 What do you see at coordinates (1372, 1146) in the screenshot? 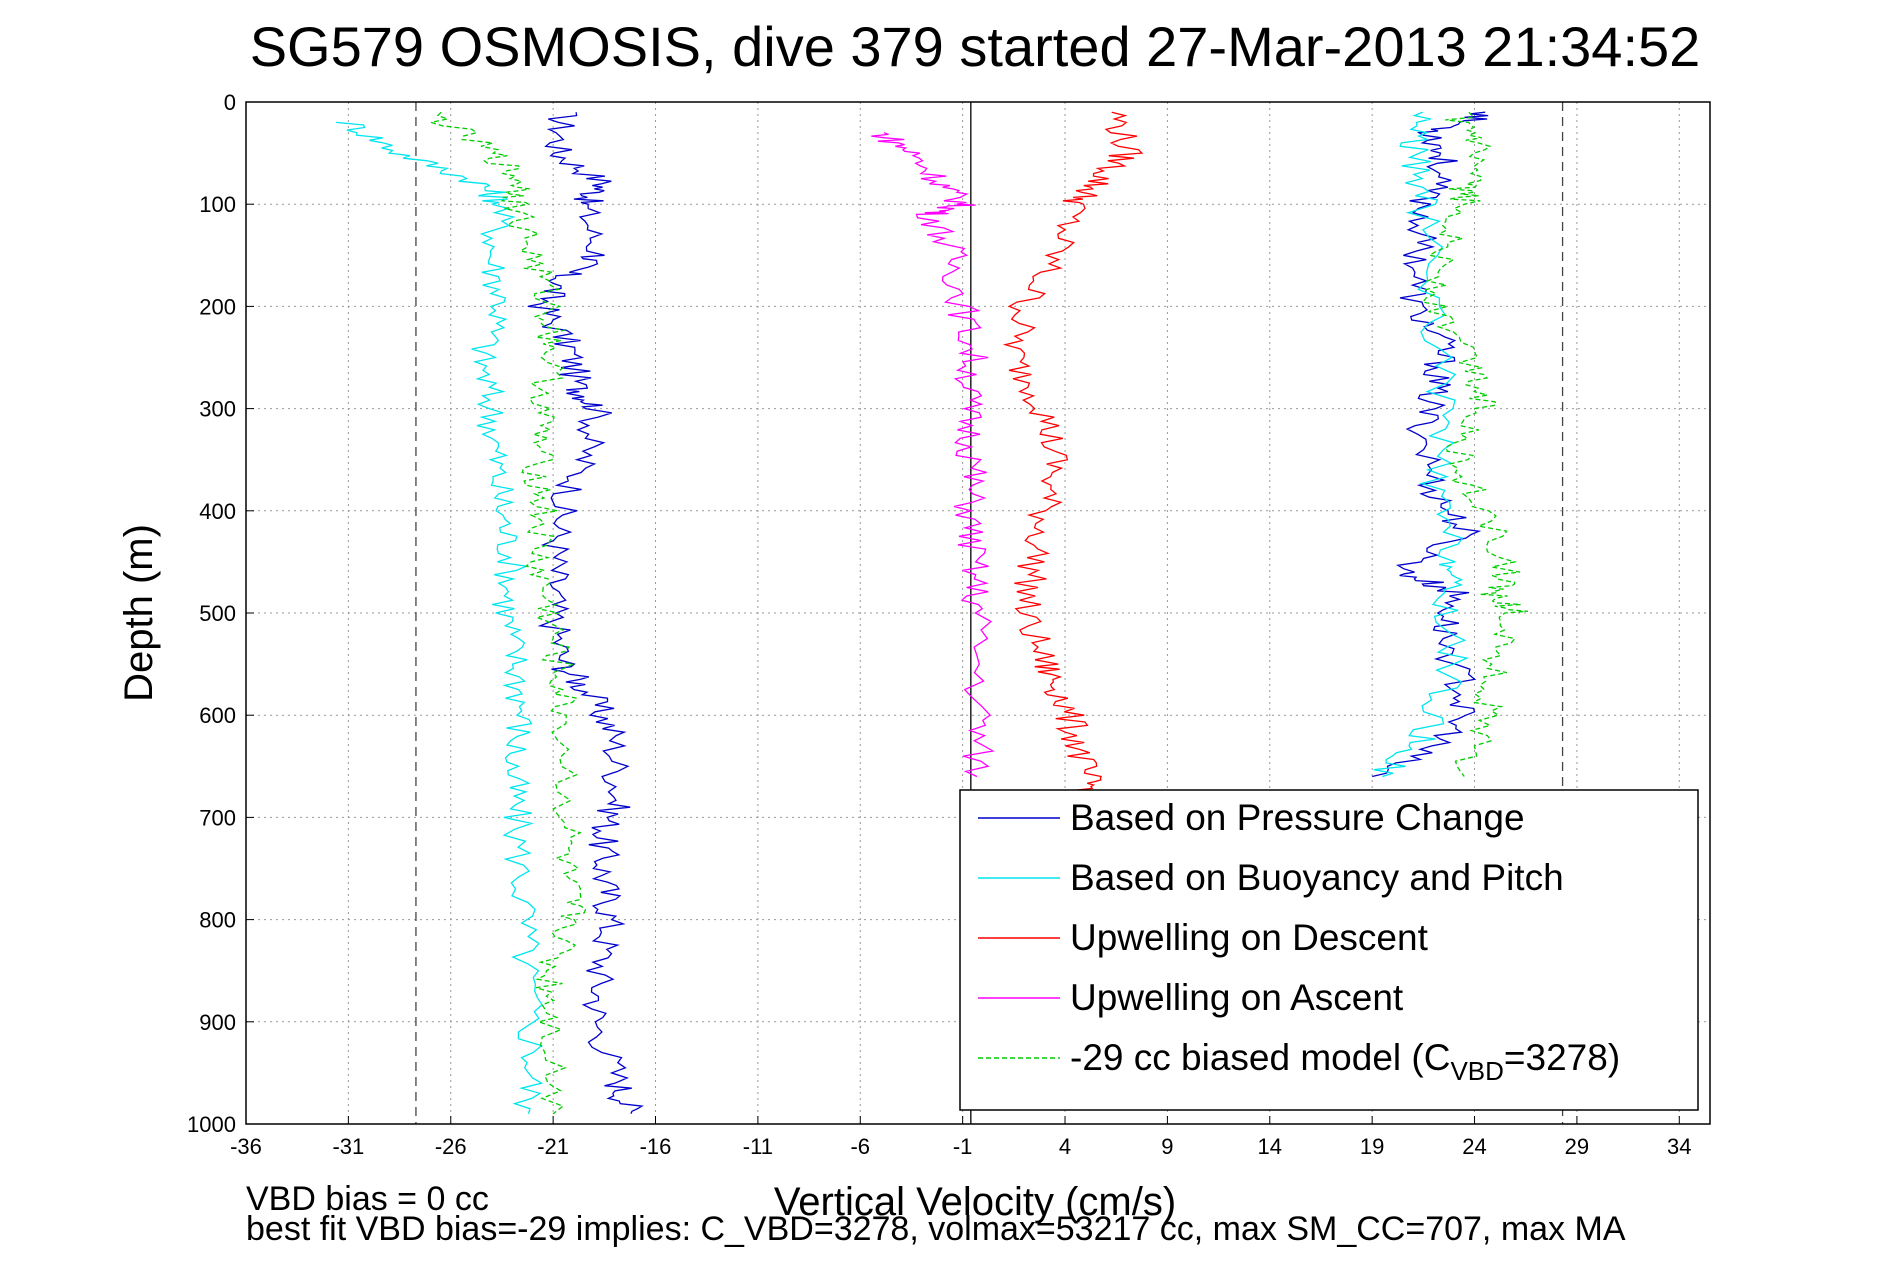
I see `x-tick-label: 19` at bounding box center [1372, 1146].